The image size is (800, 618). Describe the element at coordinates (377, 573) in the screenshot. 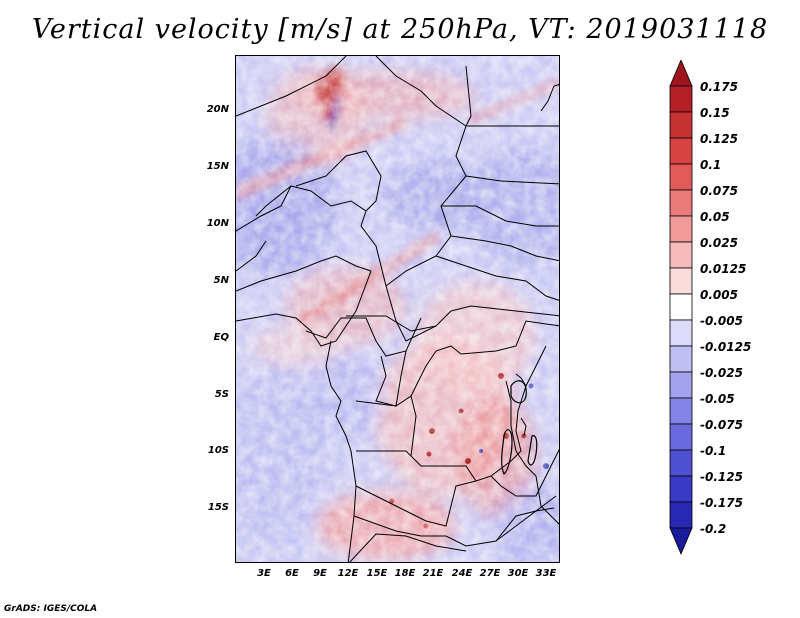

I see `lon-label-15e: 15E` at that location.